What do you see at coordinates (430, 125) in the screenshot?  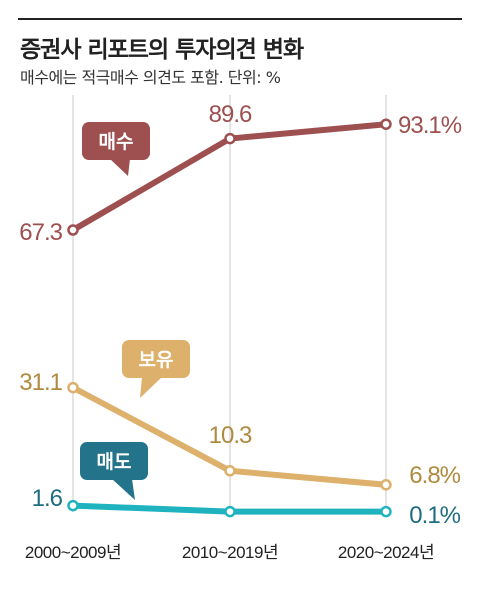 I see `data-label-1-3: 93.1%` at bounding box center [430, 125].